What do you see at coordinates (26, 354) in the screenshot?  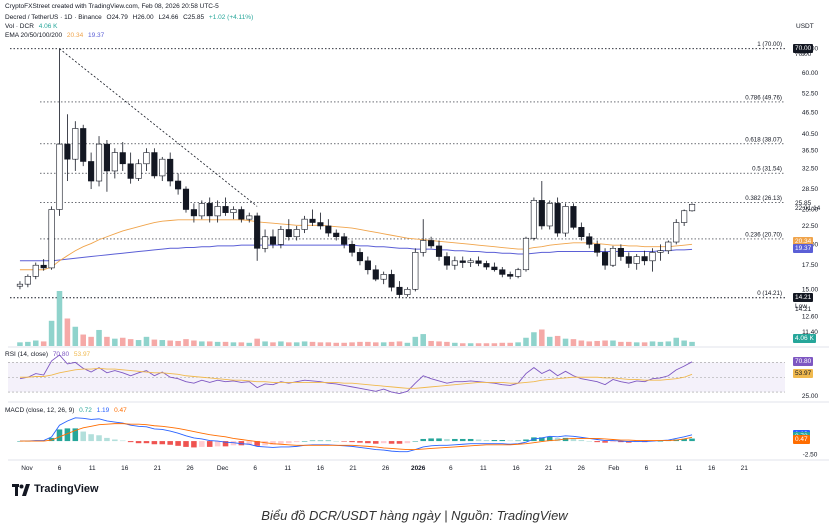 I see `rsi-title: RSI (14, close)` at bounding box center [26, 354].